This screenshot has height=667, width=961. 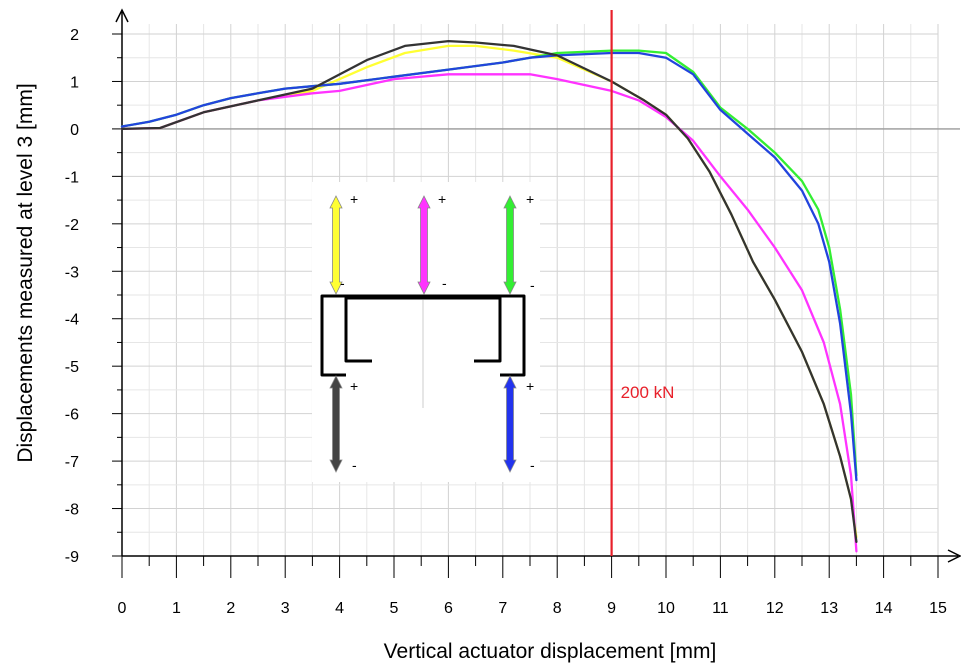 I want to click on x-tick-label: 0, so click(x=122, y=608).